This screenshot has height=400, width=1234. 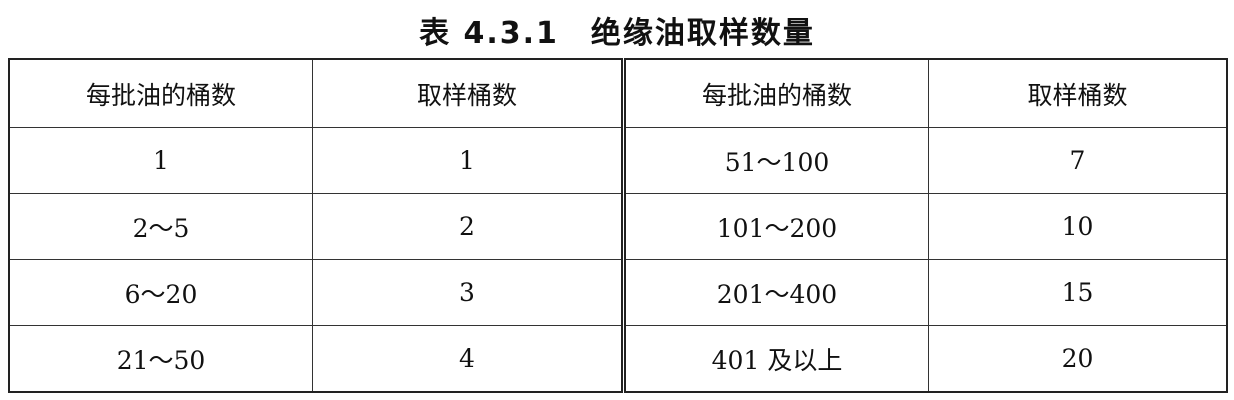 I want to click on table-cell: 2, so click(x=469, y=226).